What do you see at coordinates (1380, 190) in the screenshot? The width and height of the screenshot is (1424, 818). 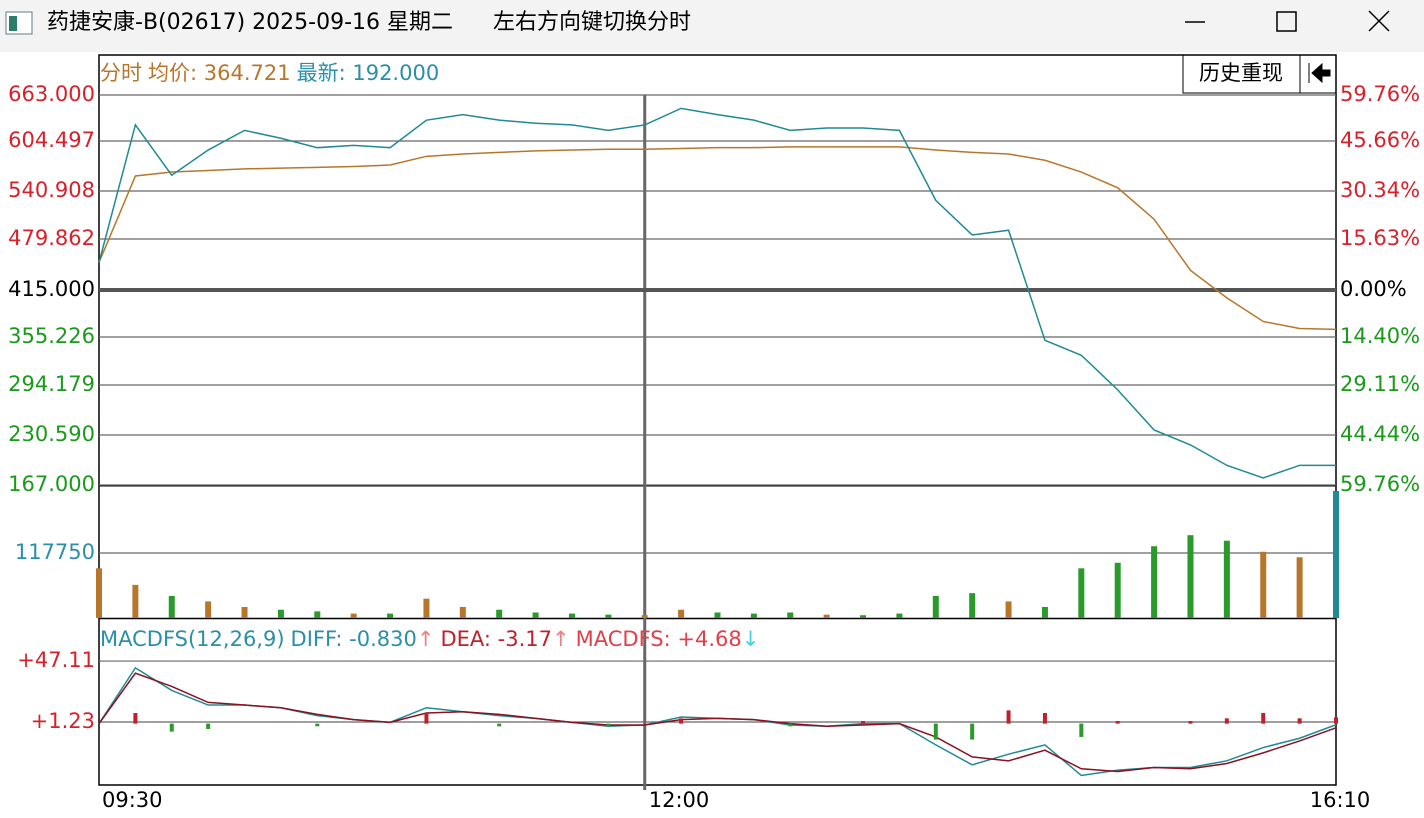 I see `y2-tick-label: 30.34%` at bounding box center [1380, 190].